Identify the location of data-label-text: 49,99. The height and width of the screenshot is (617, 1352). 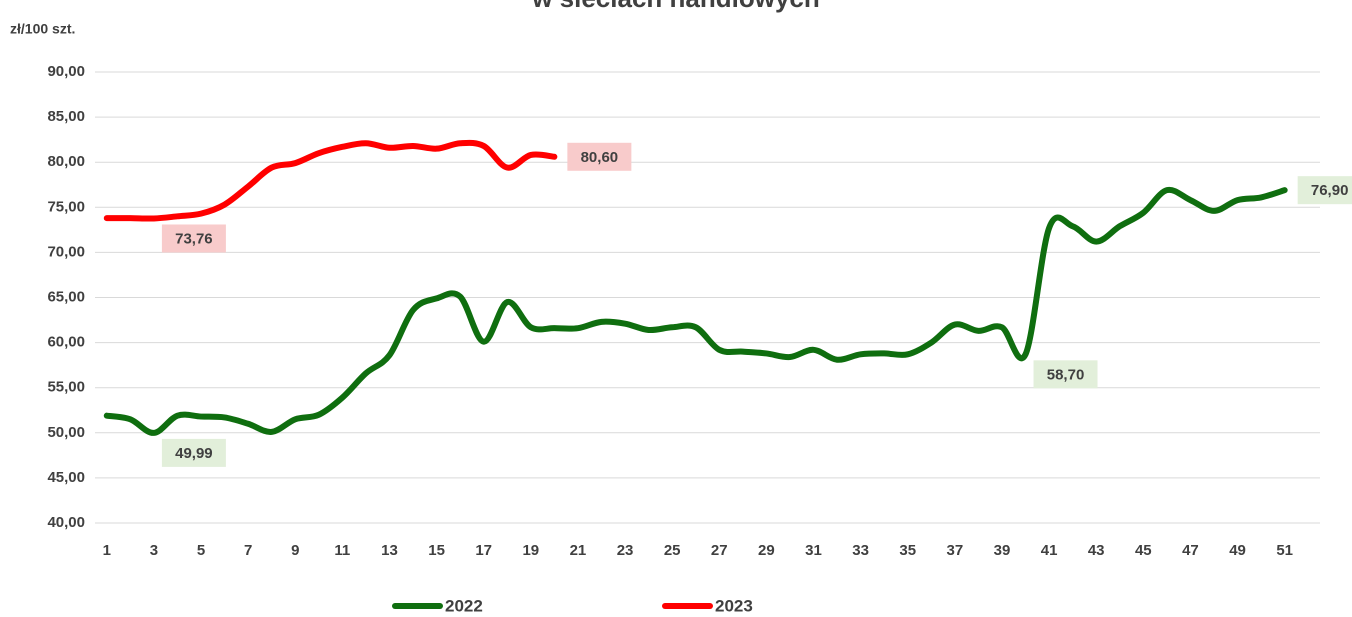
(194, 453).